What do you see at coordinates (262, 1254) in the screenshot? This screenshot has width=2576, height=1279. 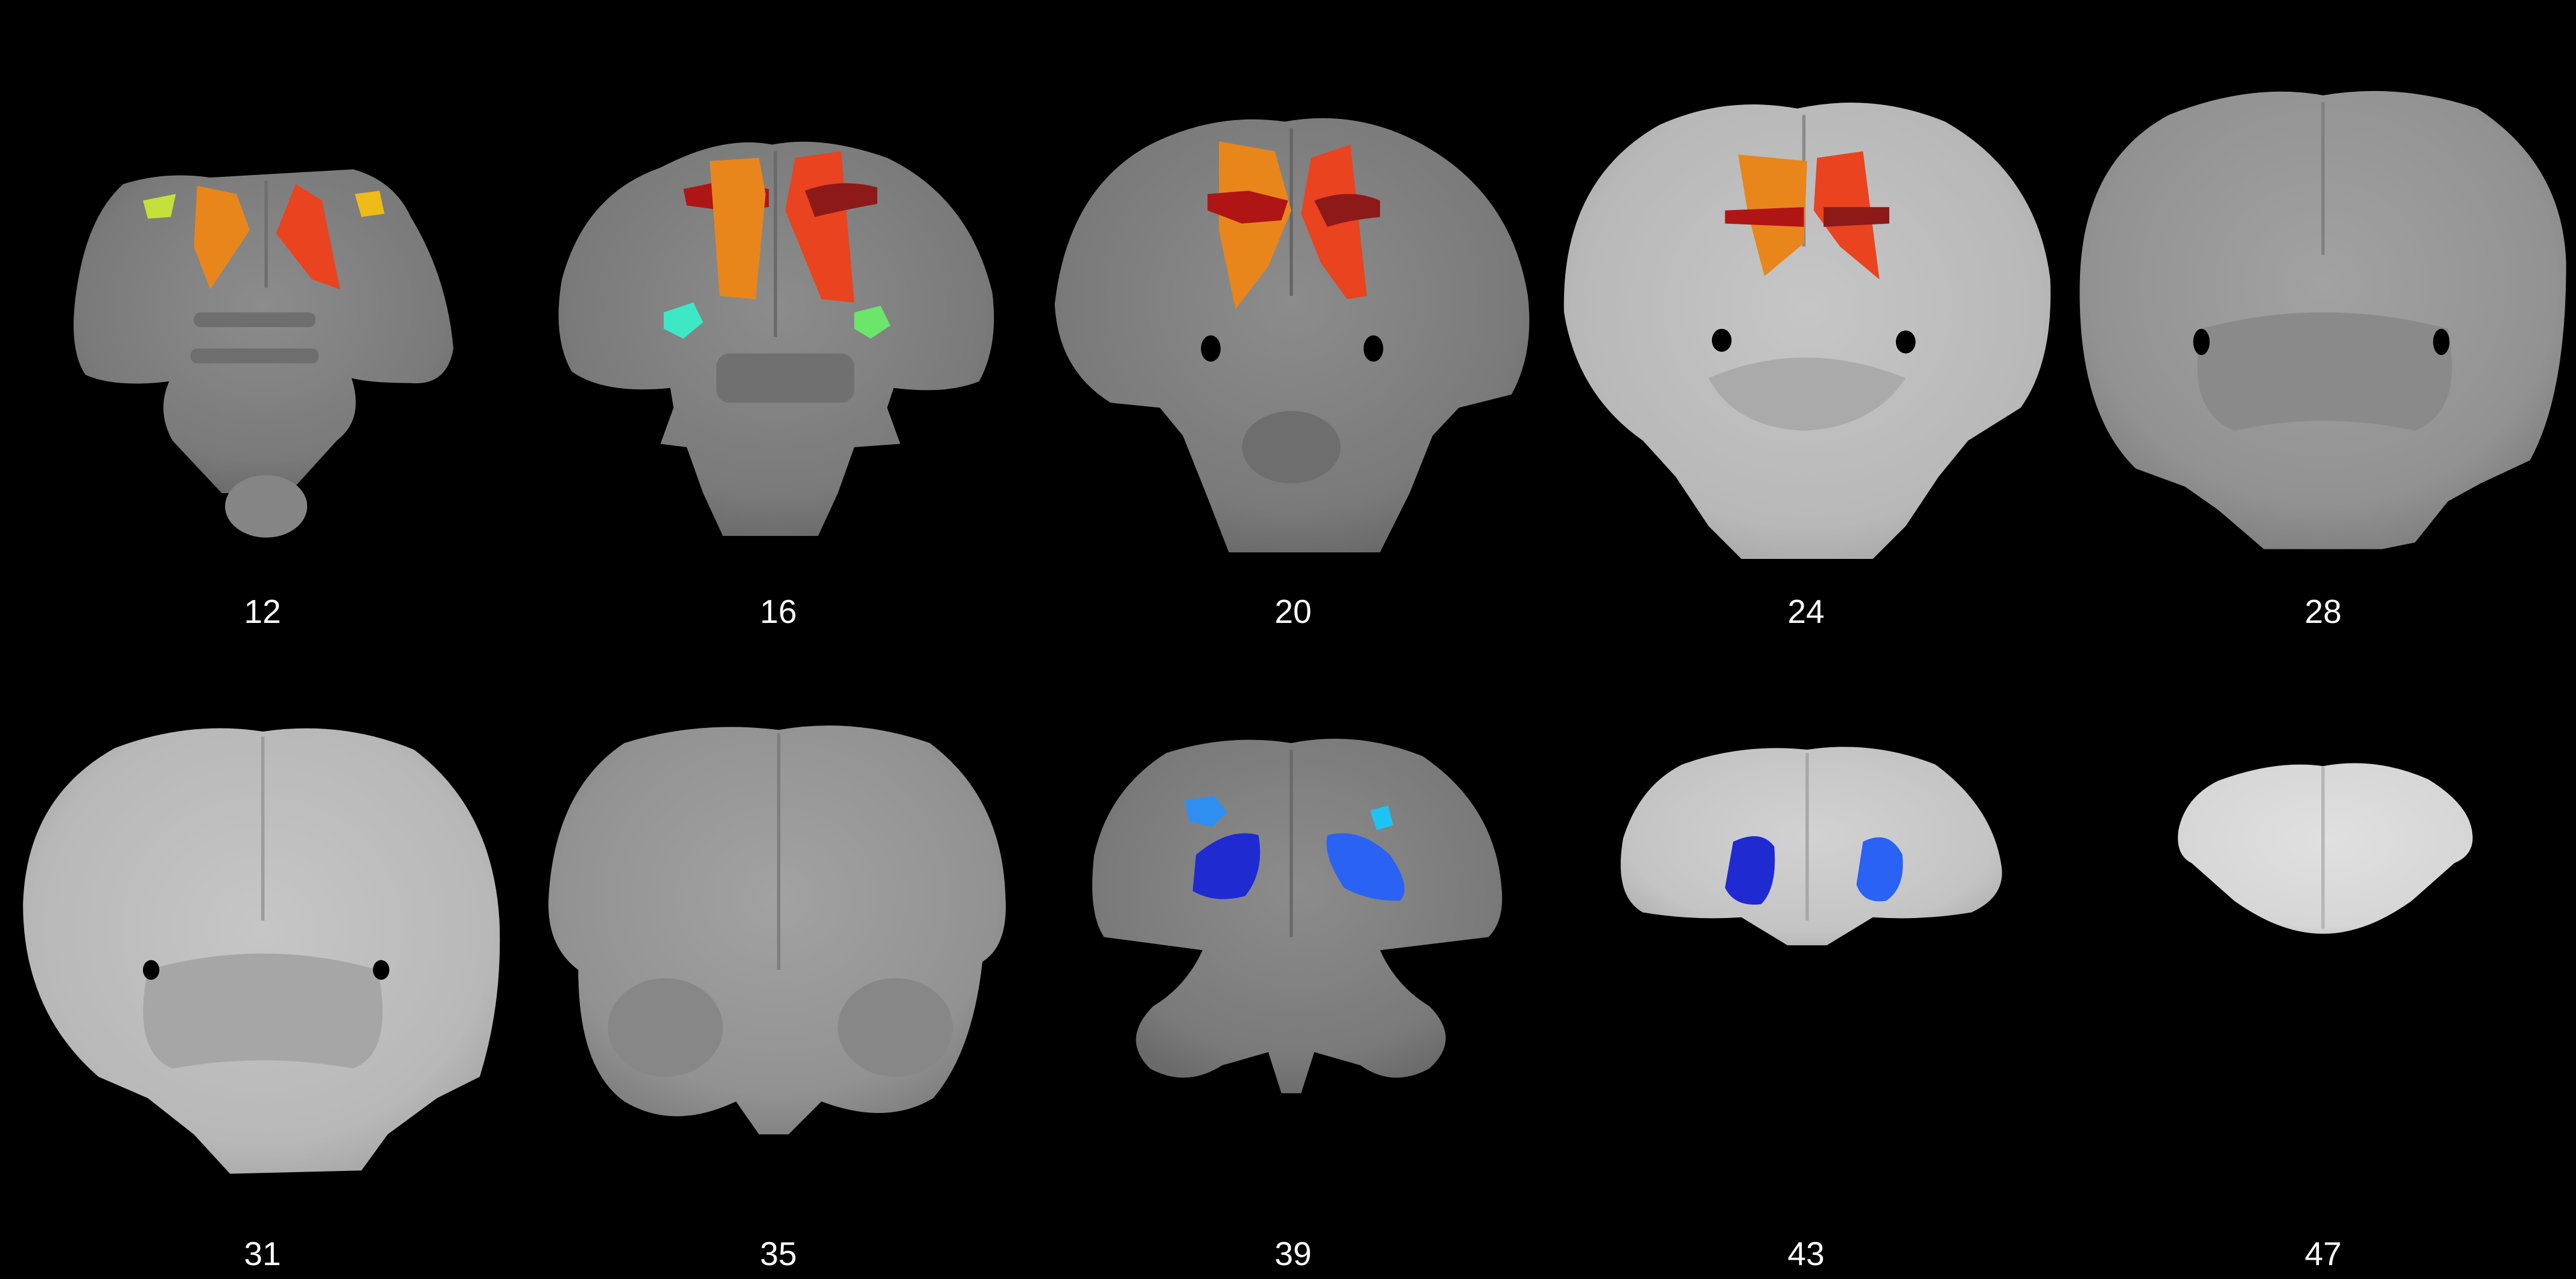 I see `slice-label-31: 31` at bounding box center [262, 1254].